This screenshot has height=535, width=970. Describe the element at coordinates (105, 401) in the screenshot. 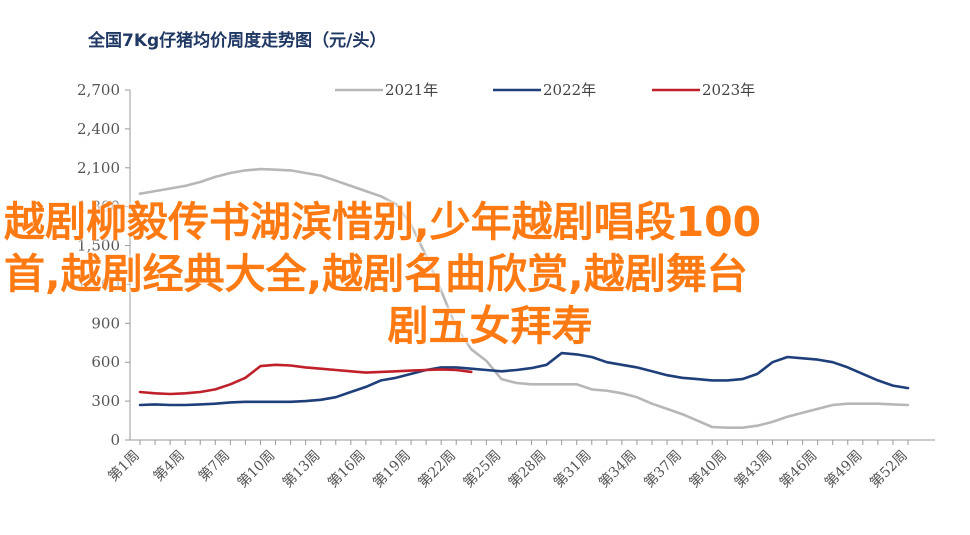

I see `y-tick-label: 300` at that location.